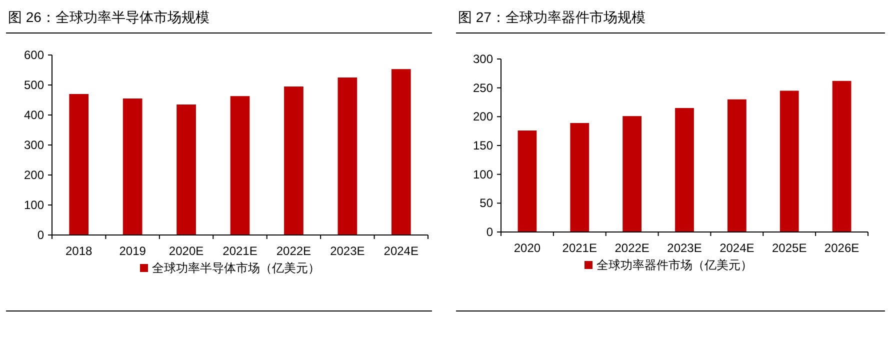 The height and width of the screenshot is (343, 893). Describe the element at coordinates (483, 87) in the screenshot. I see `y-tick-label: 250` at that location.